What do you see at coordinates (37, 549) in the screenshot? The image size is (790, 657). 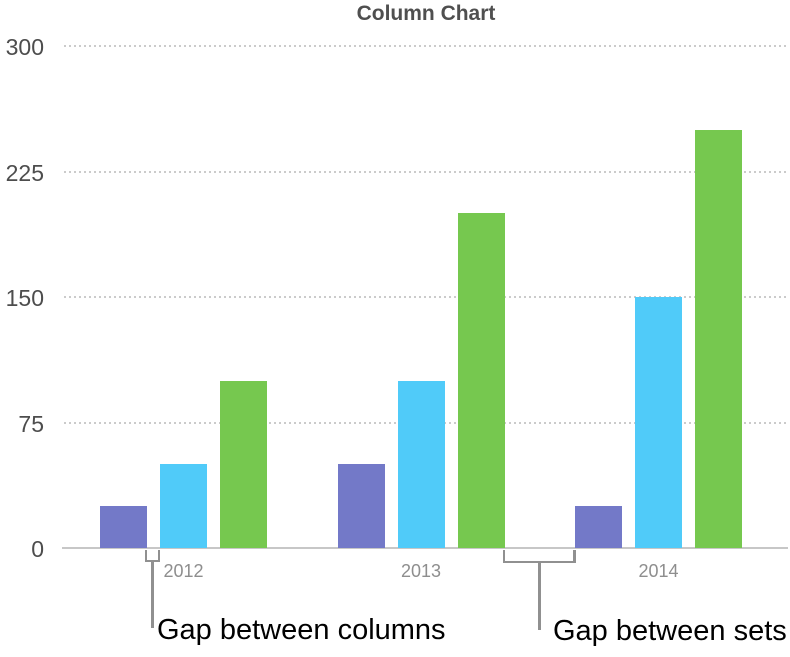 I see `y-axis-tick-0: 0` at bounding box center [37, 549].